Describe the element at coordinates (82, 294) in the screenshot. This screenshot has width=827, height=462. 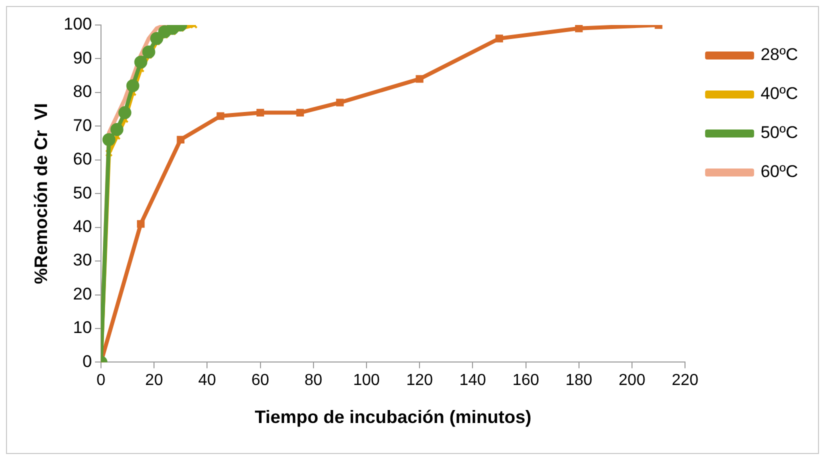
I see `y-tick-label: 20` at that location.